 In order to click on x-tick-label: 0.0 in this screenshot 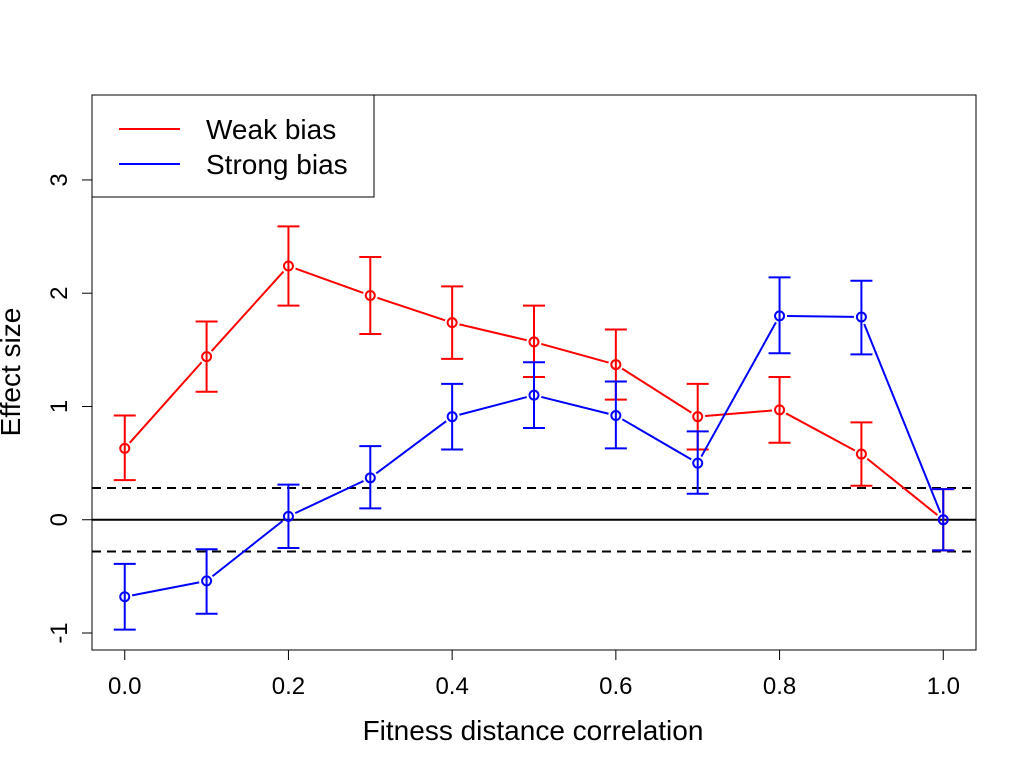, I will do `click(124, 686)`.